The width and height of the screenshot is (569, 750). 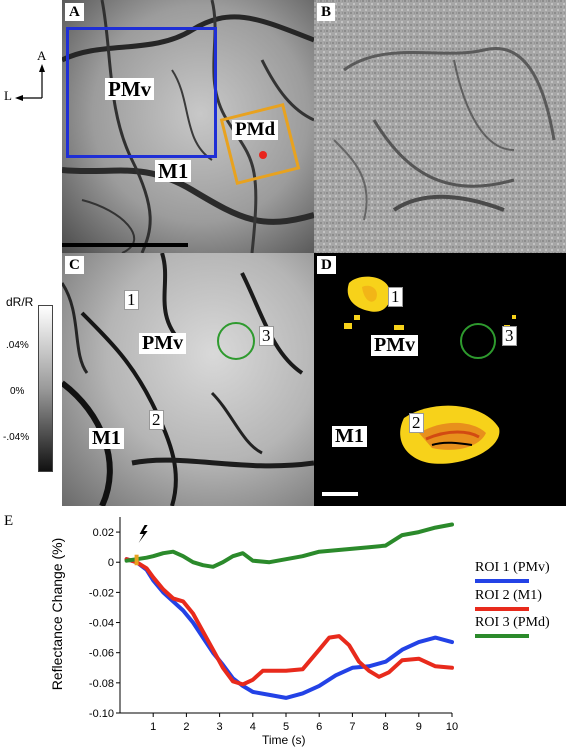 I want to click on y-tick-label: -0.04, so click(x=101, y=624).